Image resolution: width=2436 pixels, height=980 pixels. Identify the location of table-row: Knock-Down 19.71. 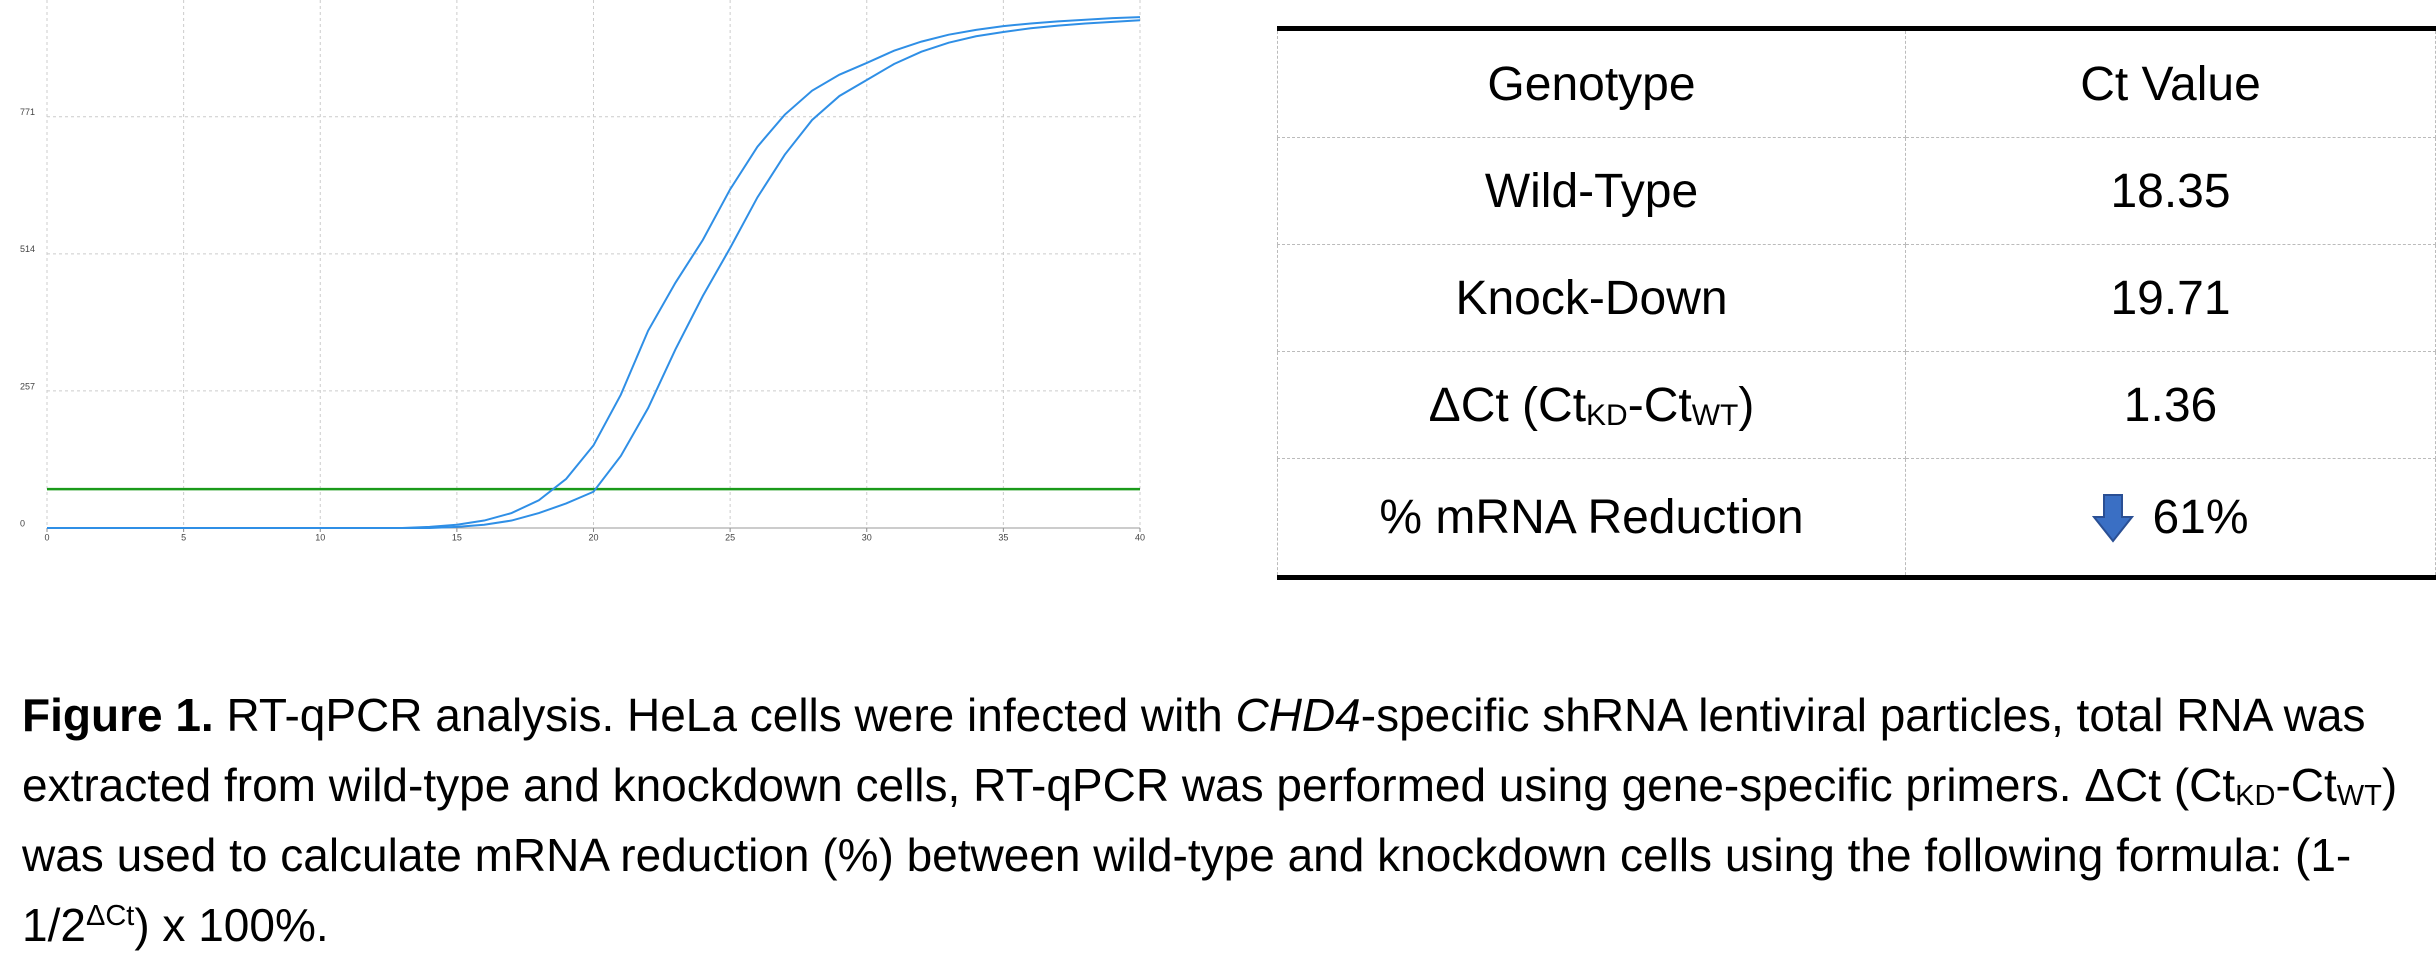
(1856, 298).